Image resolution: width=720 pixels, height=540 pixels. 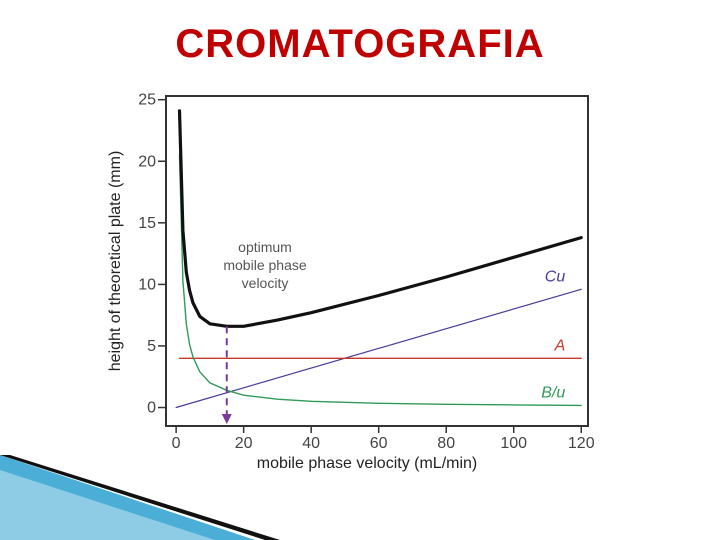 I want to click on y-tick-label: 0, so click(x=151, y=408).